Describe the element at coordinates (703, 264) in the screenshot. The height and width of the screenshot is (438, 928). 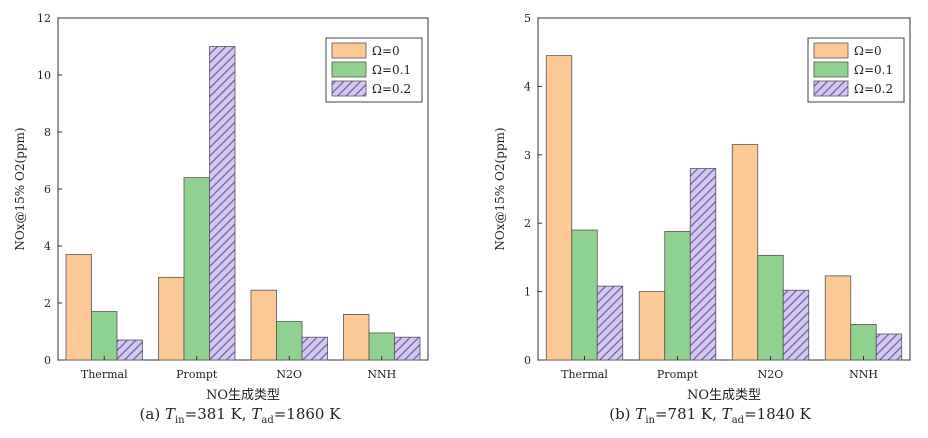
I see `bar-b-prompt-s2` at that location.